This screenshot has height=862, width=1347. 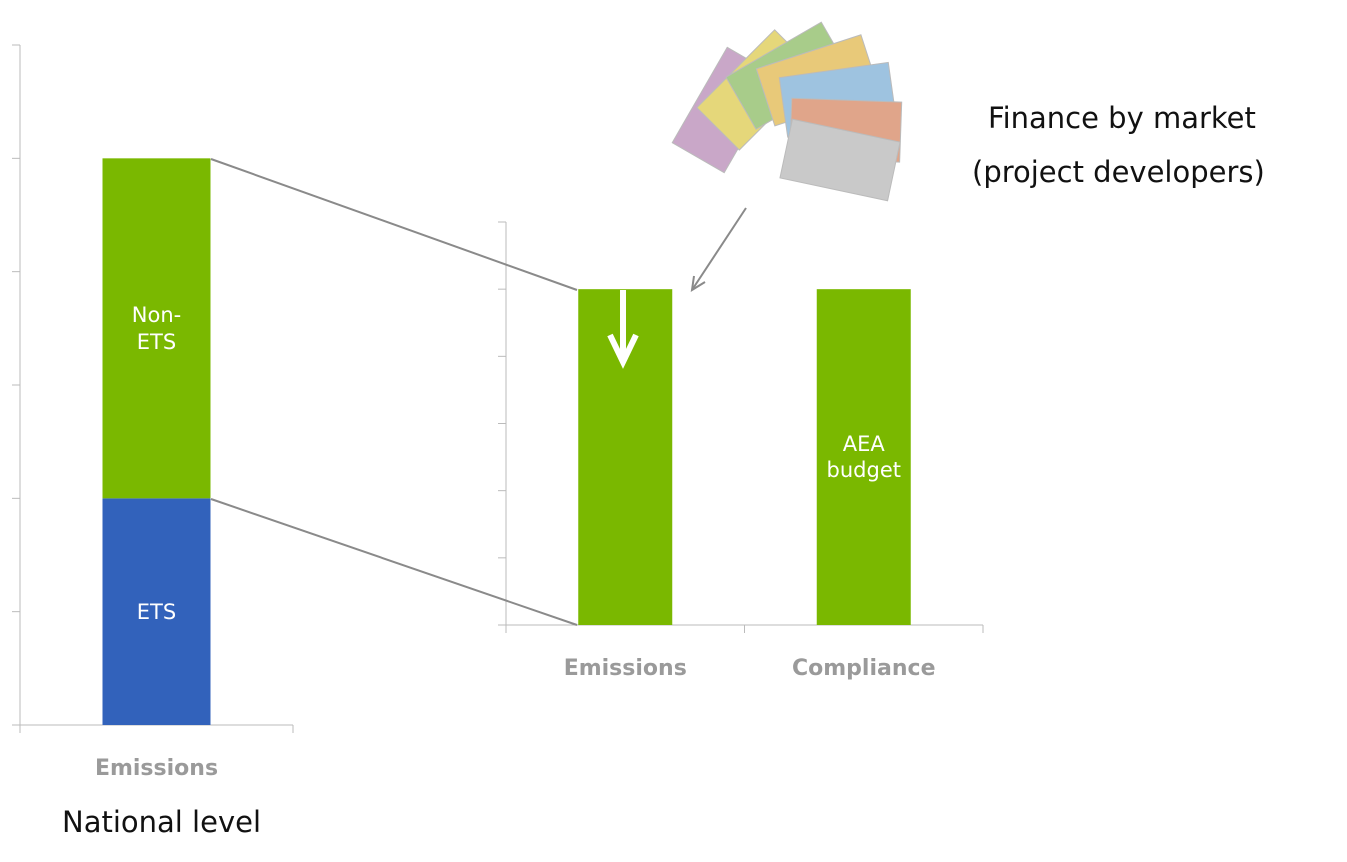 I want to click on annotation: Finance by market, so click(x=1122, y=118).